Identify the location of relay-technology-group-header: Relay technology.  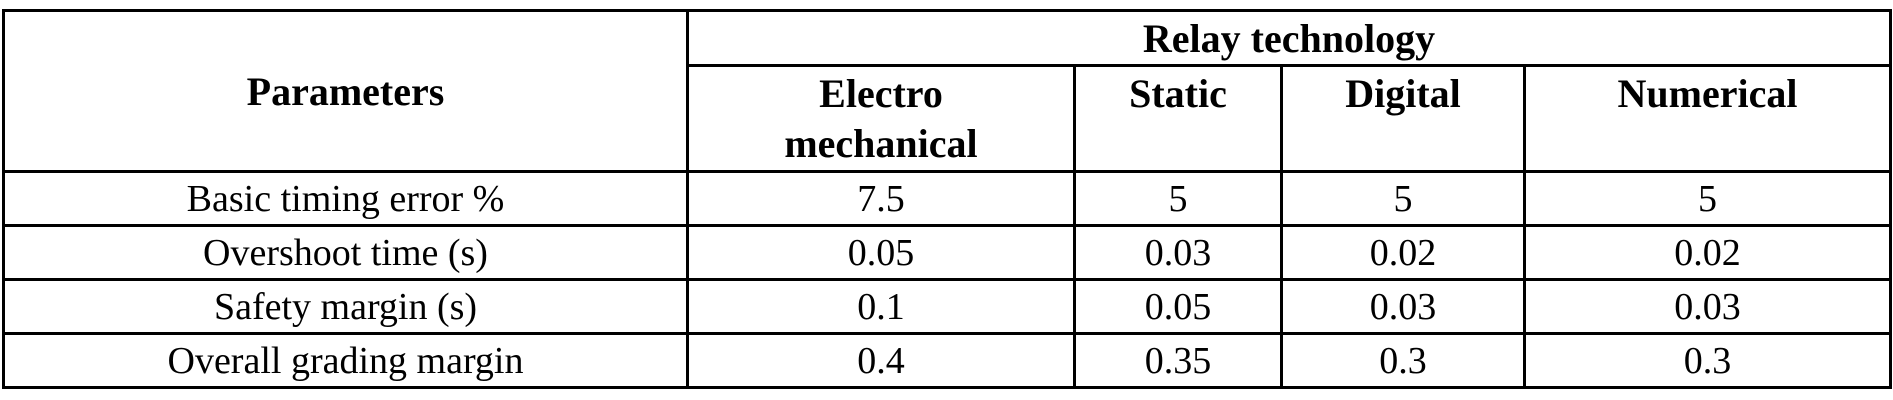
(1289, 38).